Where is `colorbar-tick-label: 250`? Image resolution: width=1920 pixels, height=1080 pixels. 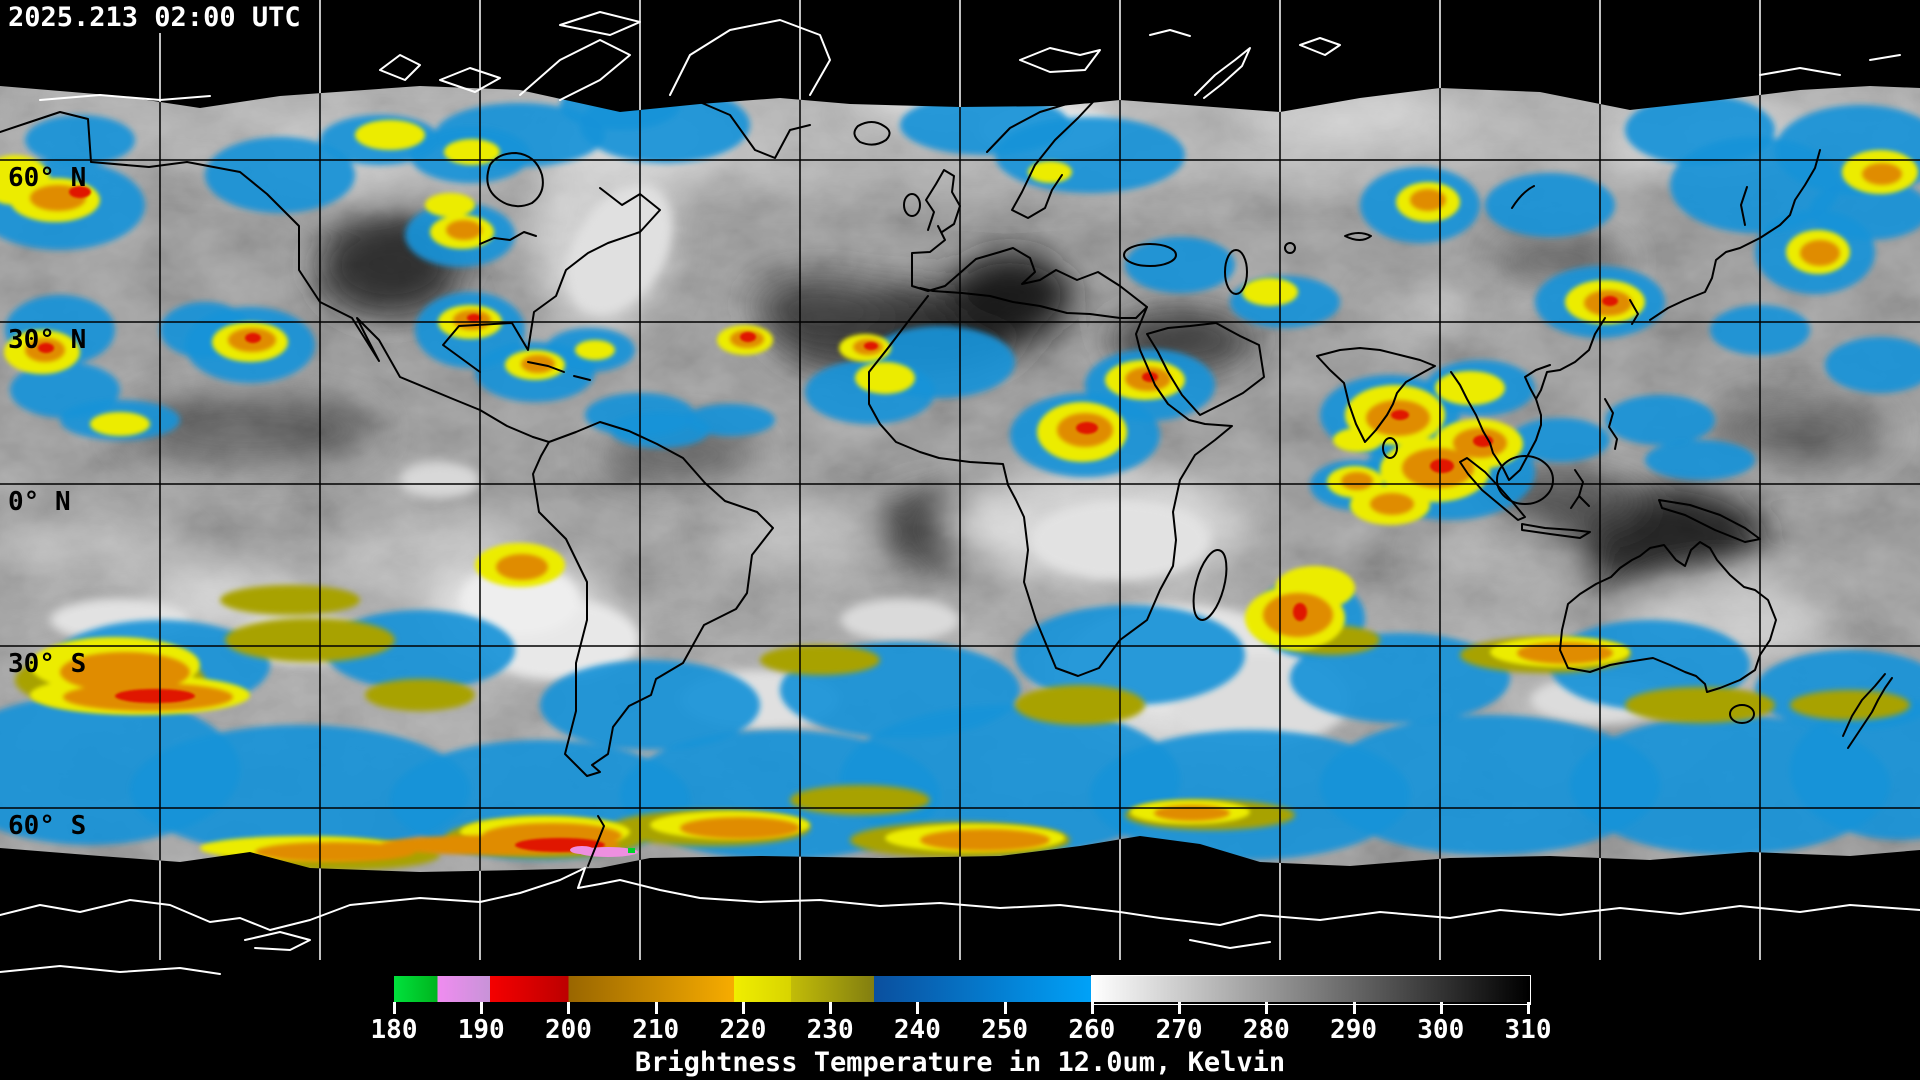 colorbar-tick-label: 250 is located at coordinates (1005, 1030).